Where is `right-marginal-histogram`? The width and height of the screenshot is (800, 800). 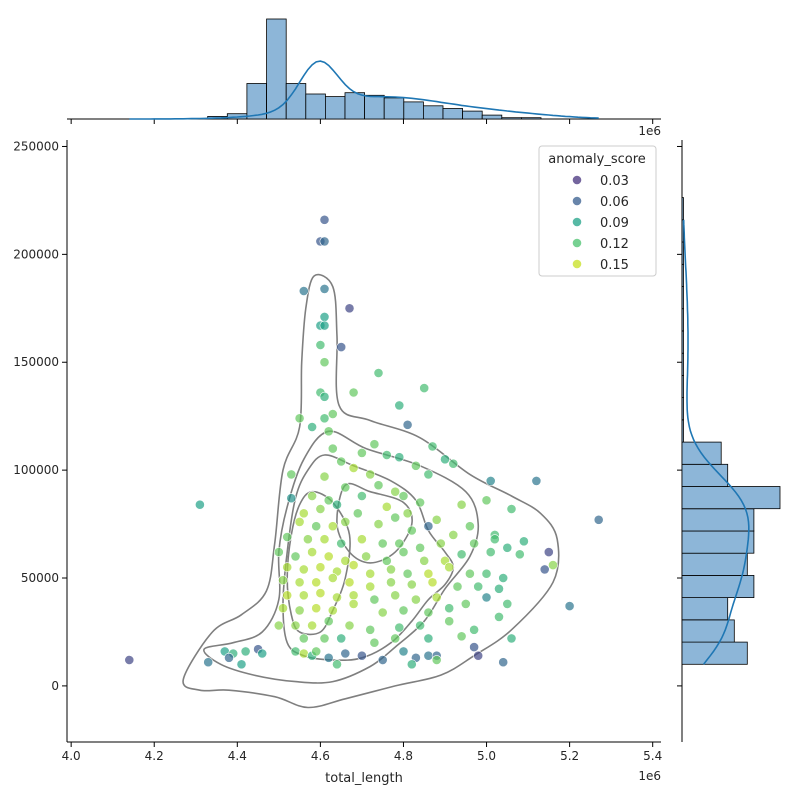
right-marginal-histogram is located at coordinates (729, 441).